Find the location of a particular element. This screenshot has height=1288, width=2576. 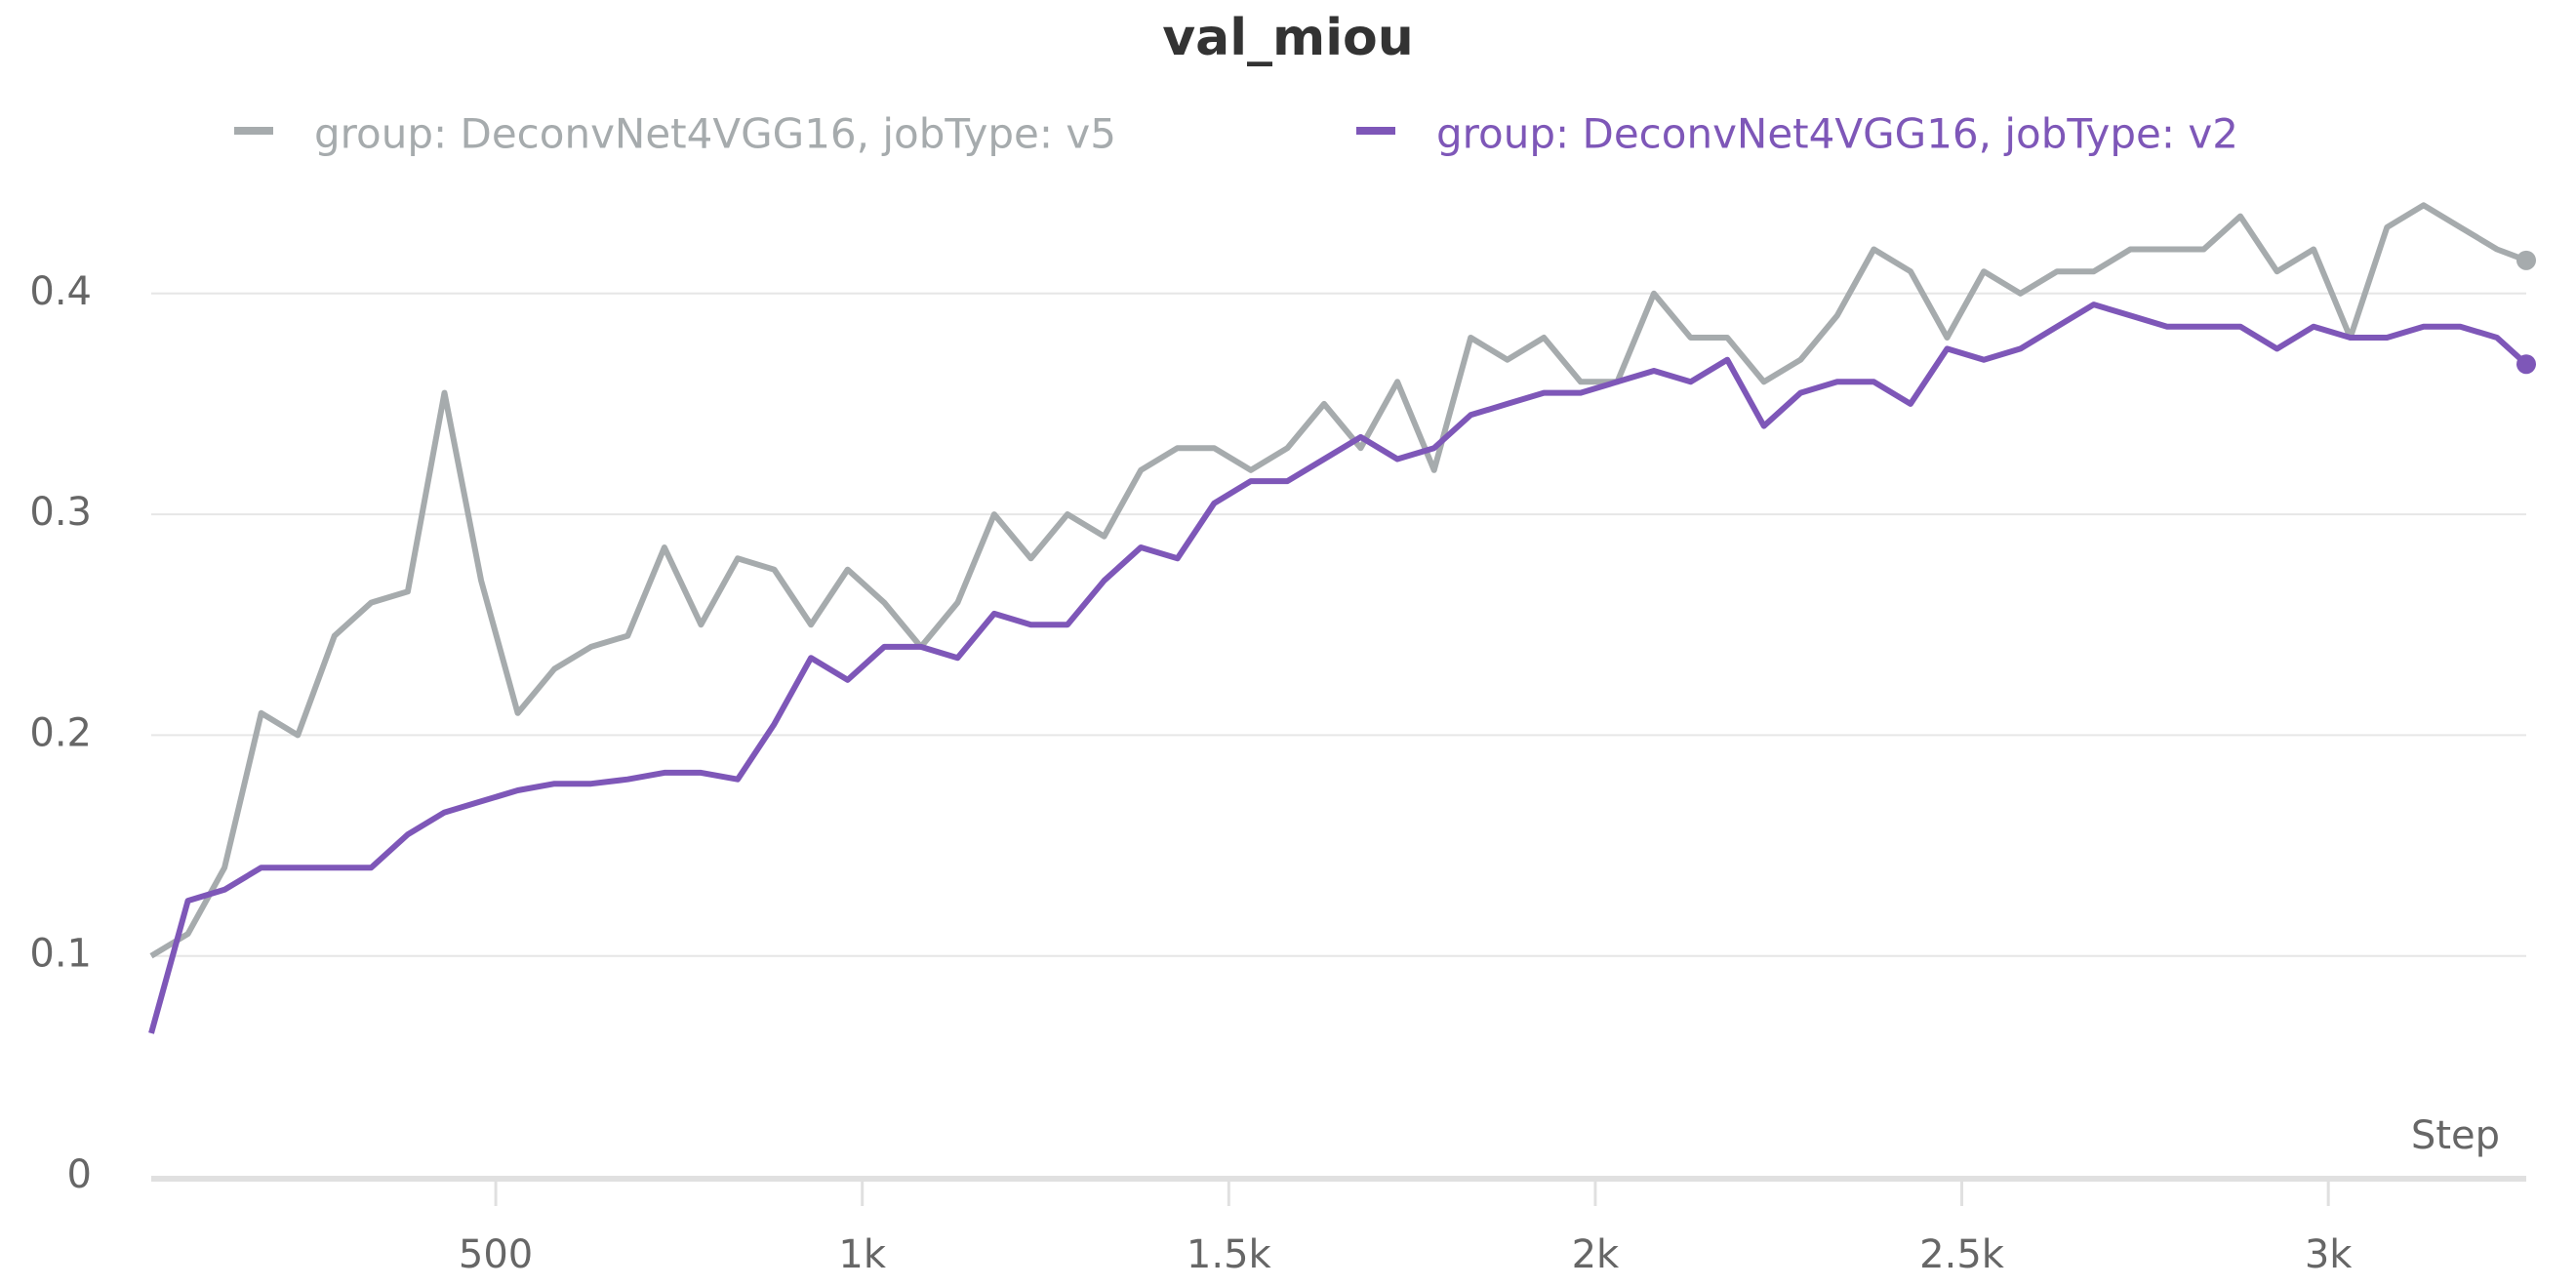

y-tick-label: 0 is located at coordinates (79, 1174).